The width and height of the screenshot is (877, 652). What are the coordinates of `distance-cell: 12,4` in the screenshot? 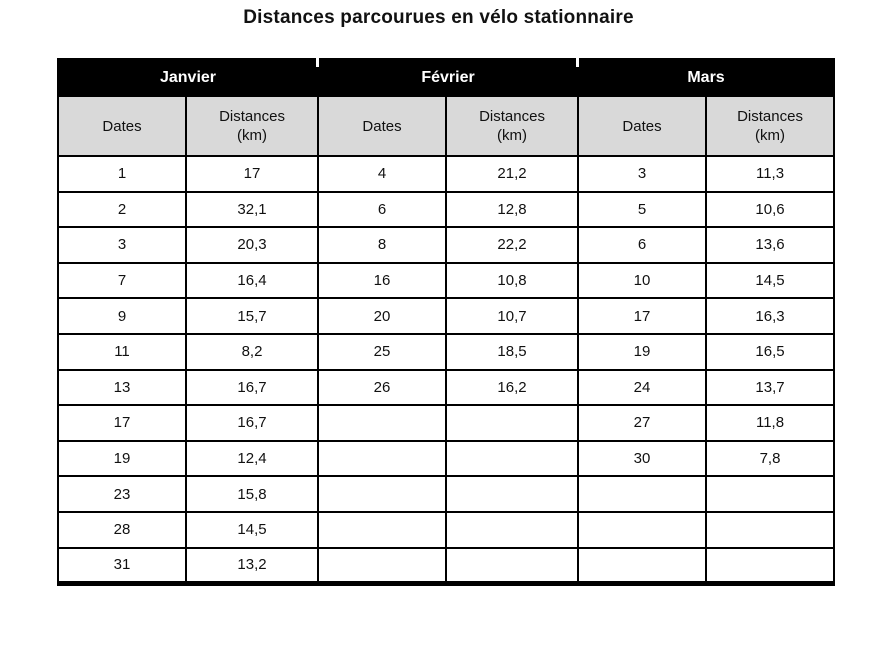 It's located at (252, 458).